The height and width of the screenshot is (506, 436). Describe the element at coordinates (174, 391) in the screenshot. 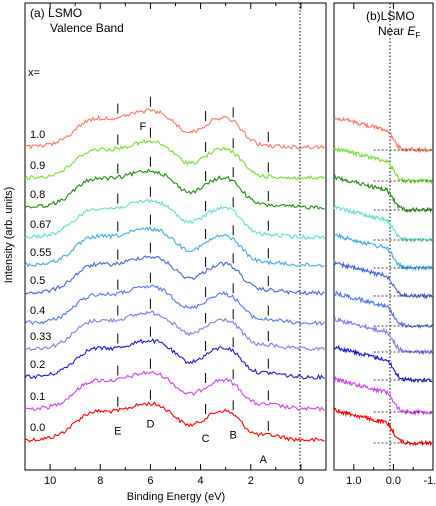

I see `series-line-0.1` at that location.